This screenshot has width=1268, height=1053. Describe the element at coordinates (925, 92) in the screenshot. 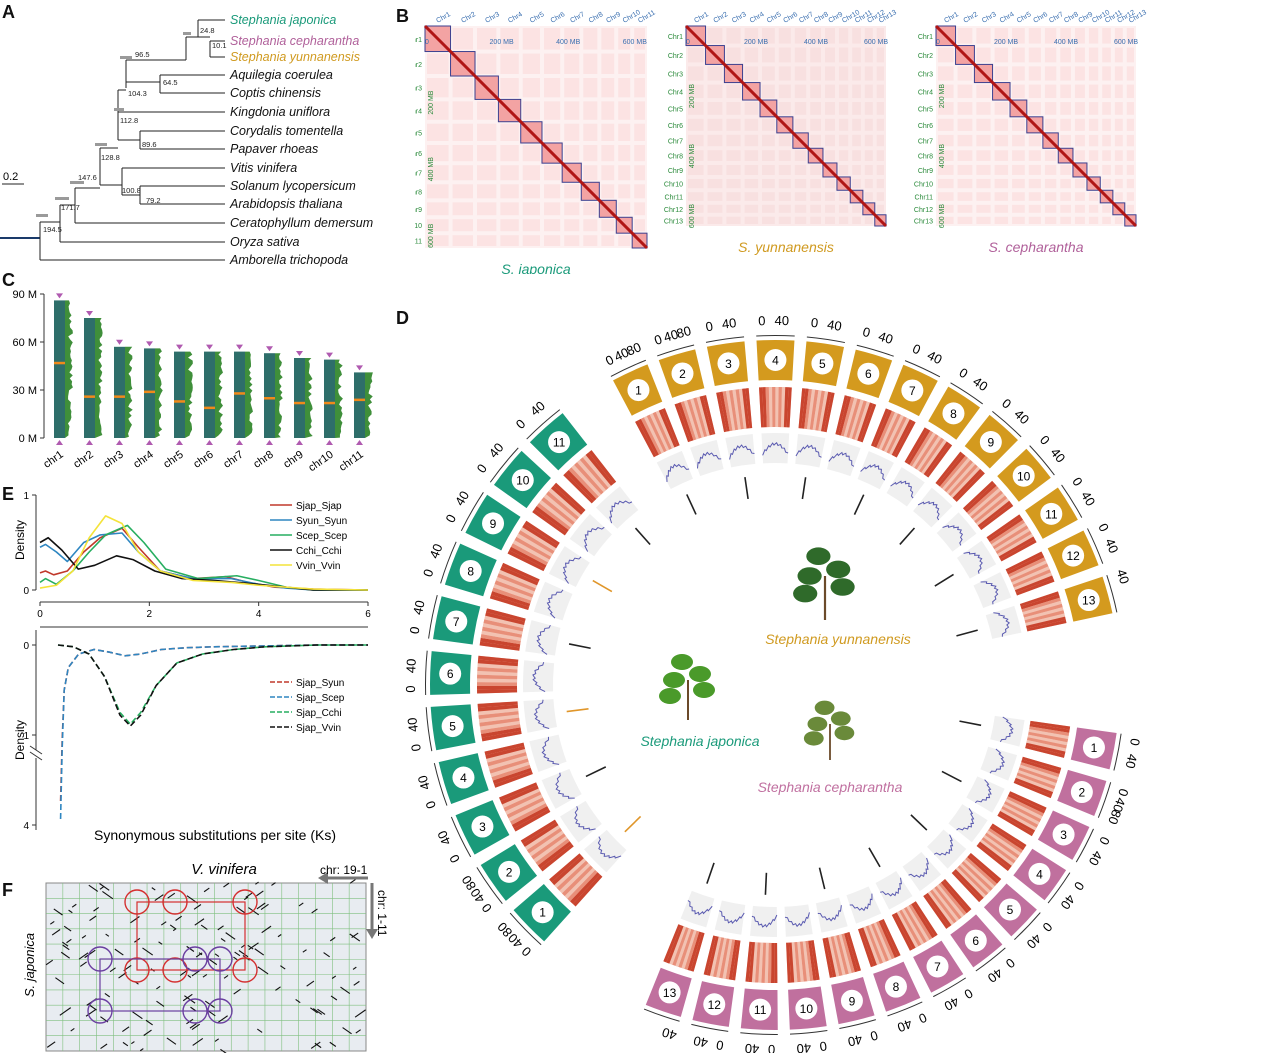

I see `hic-left-chr-label: Chr4` at that location.